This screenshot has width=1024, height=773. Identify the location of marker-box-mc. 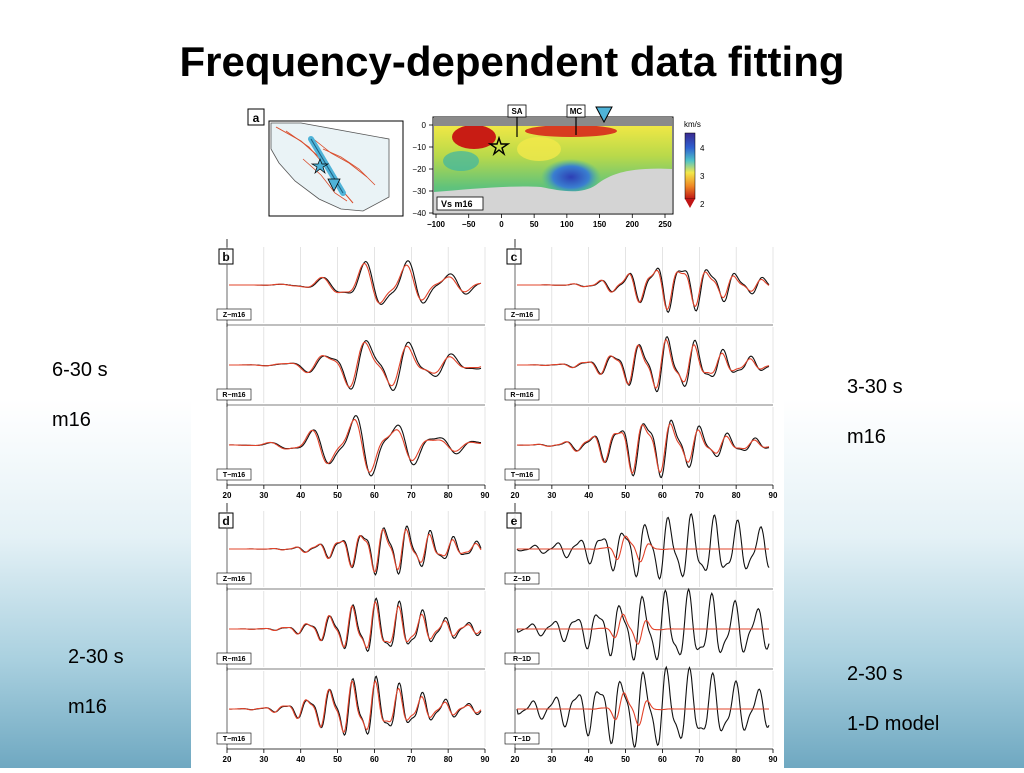
(576, 111).